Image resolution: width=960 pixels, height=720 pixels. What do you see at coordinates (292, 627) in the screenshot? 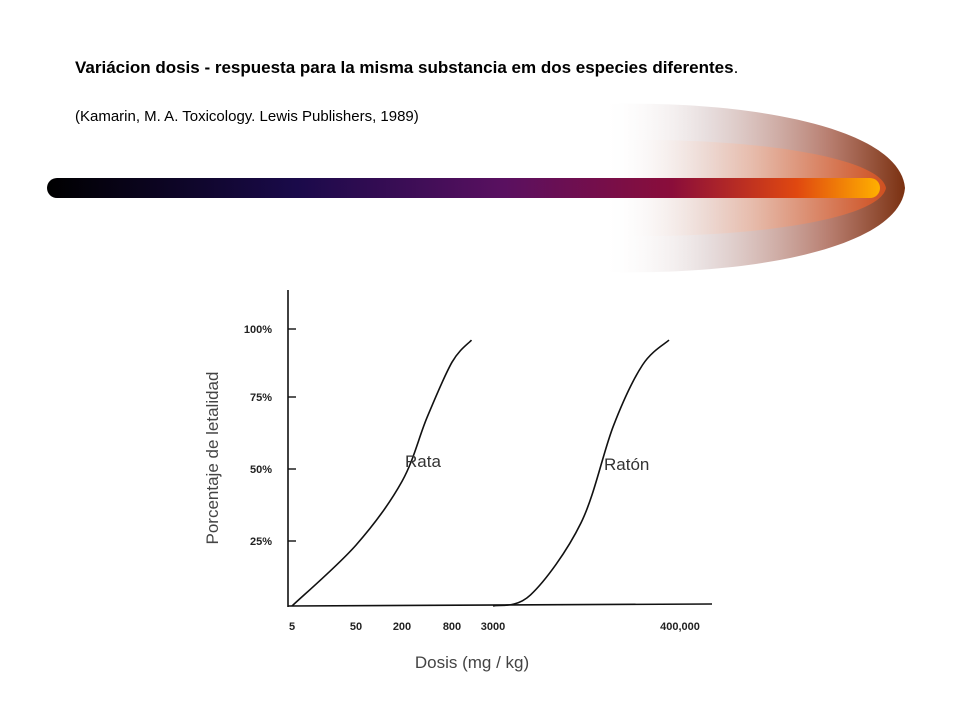
I see `x-tick-label: 5` at bounding box center [292, 627].